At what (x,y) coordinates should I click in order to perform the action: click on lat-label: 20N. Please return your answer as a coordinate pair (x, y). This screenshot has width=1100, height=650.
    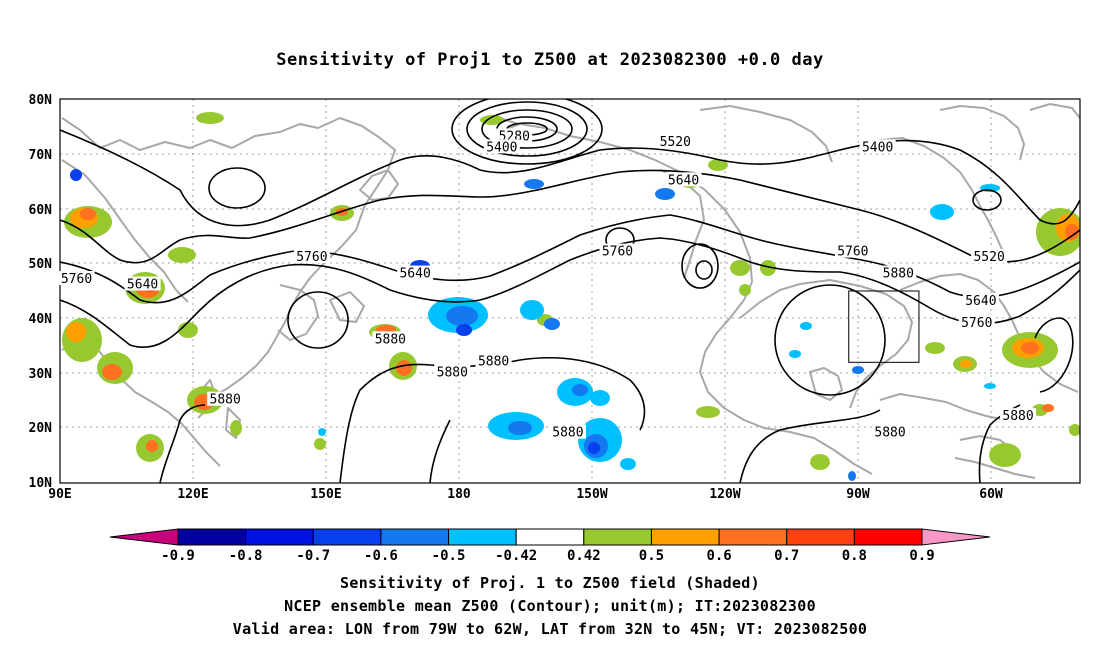
    Looking at the image, I should click on (41, 428).